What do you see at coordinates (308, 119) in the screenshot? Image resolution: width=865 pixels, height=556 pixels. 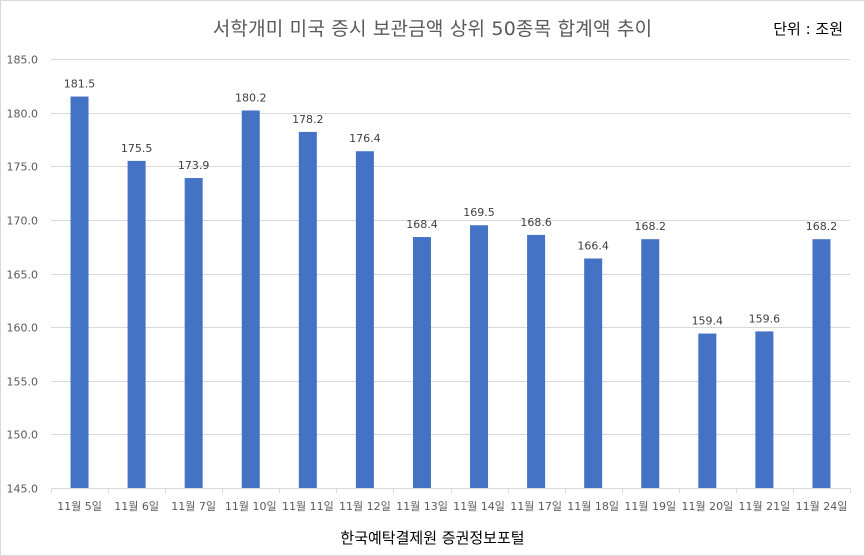 I see `data-label: 178.2` at bounding box center [308, 119].